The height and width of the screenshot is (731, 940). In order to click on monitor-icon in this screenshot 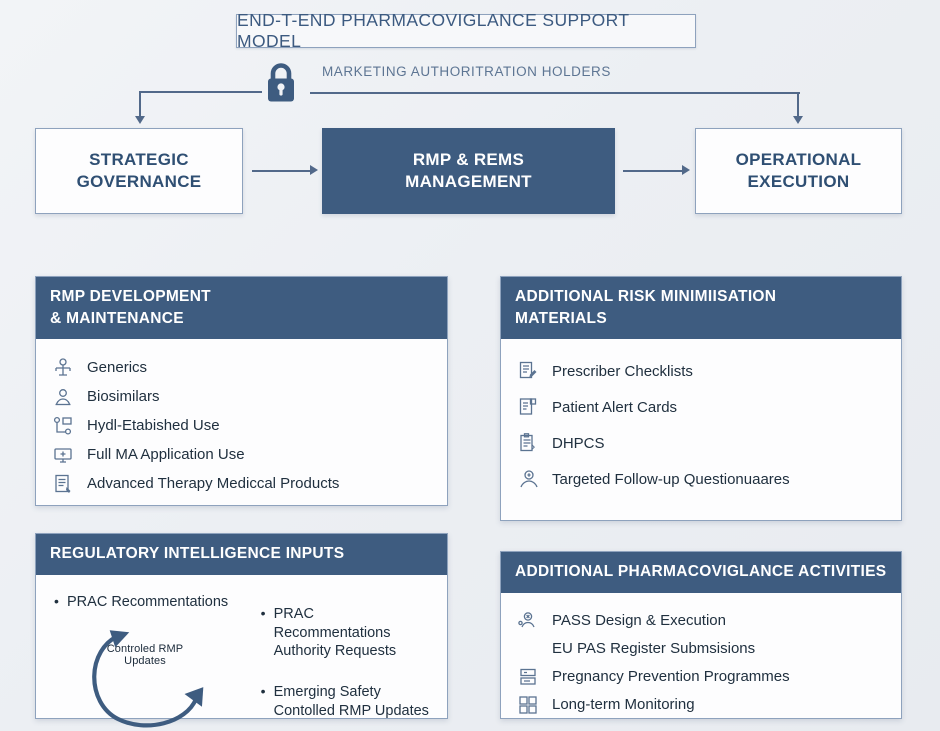, I will do `click(63, 455)`.